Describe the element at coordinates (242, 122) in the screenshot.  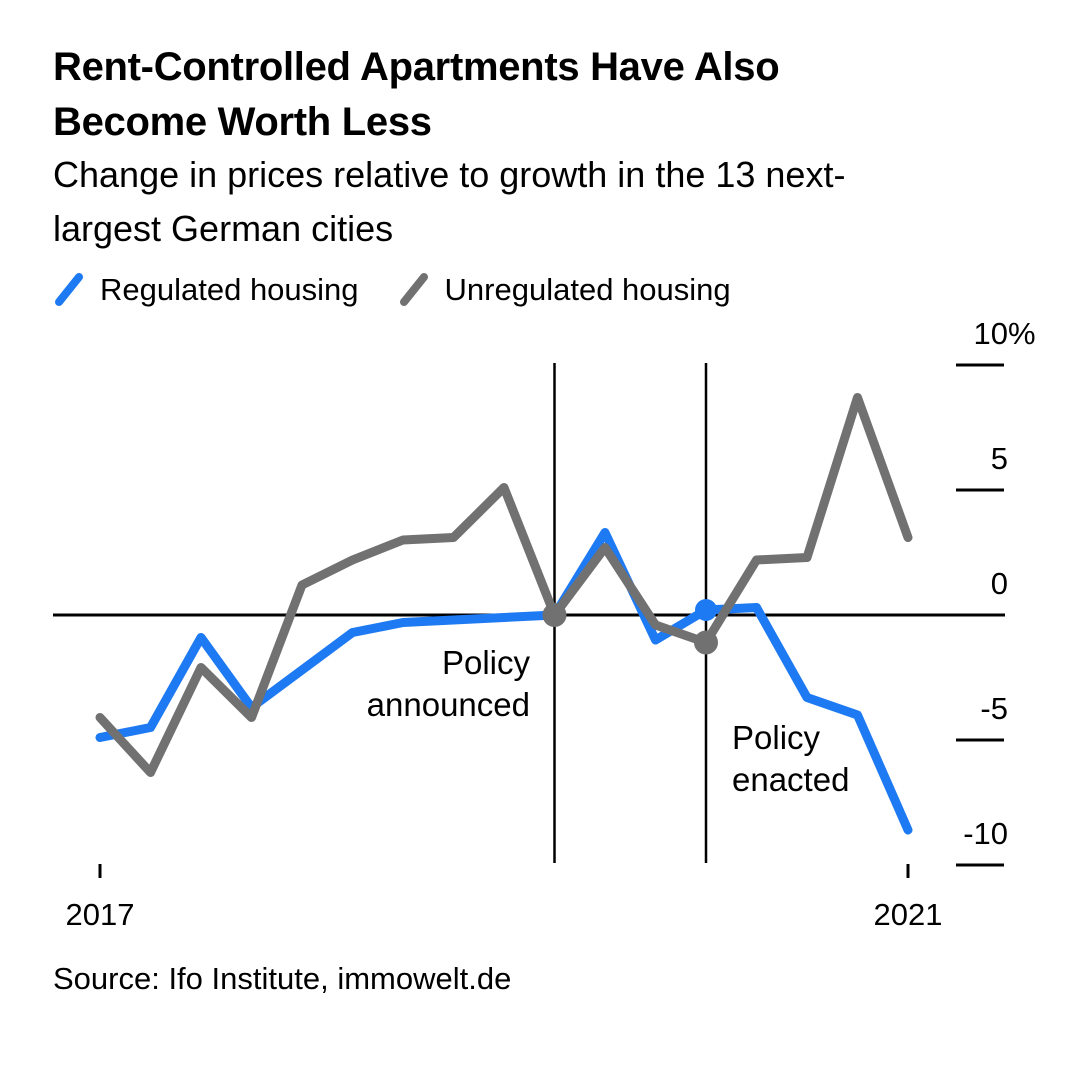
I see `chart-title-line2: Become Worth Less` at that location.